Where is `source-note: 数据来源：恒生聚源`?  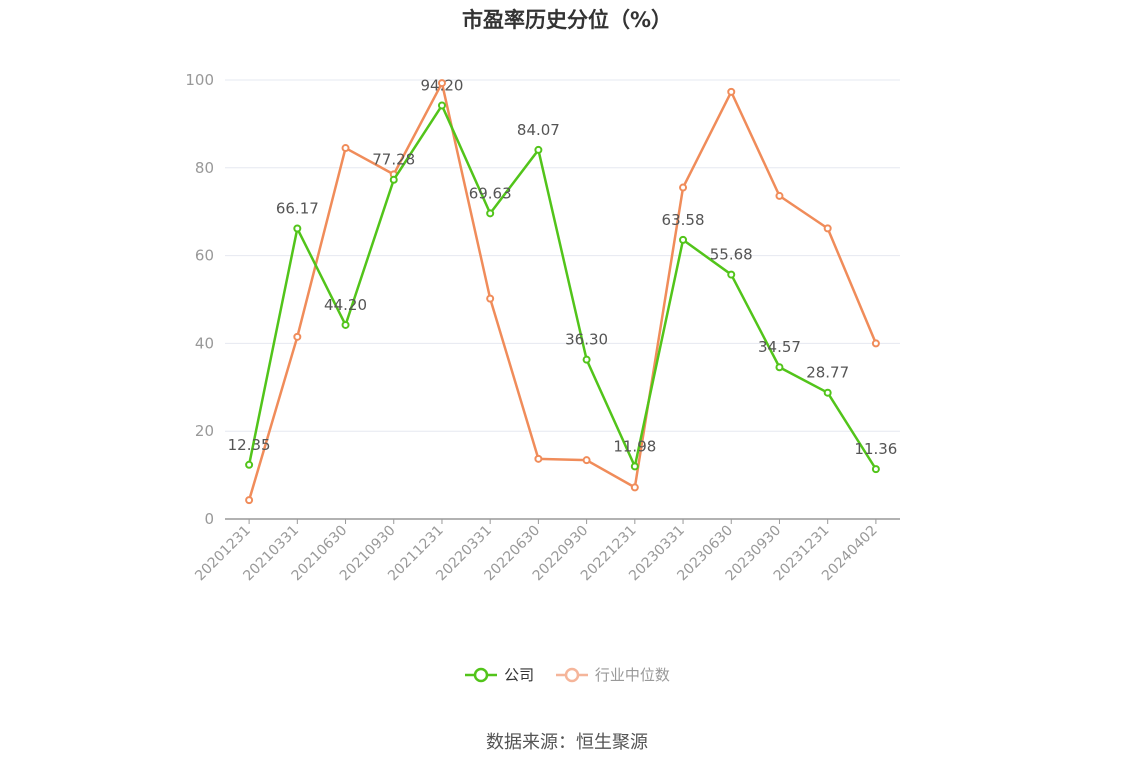 source-note: 数据来源：恒生聚源 is located at coordinates (567, 742).